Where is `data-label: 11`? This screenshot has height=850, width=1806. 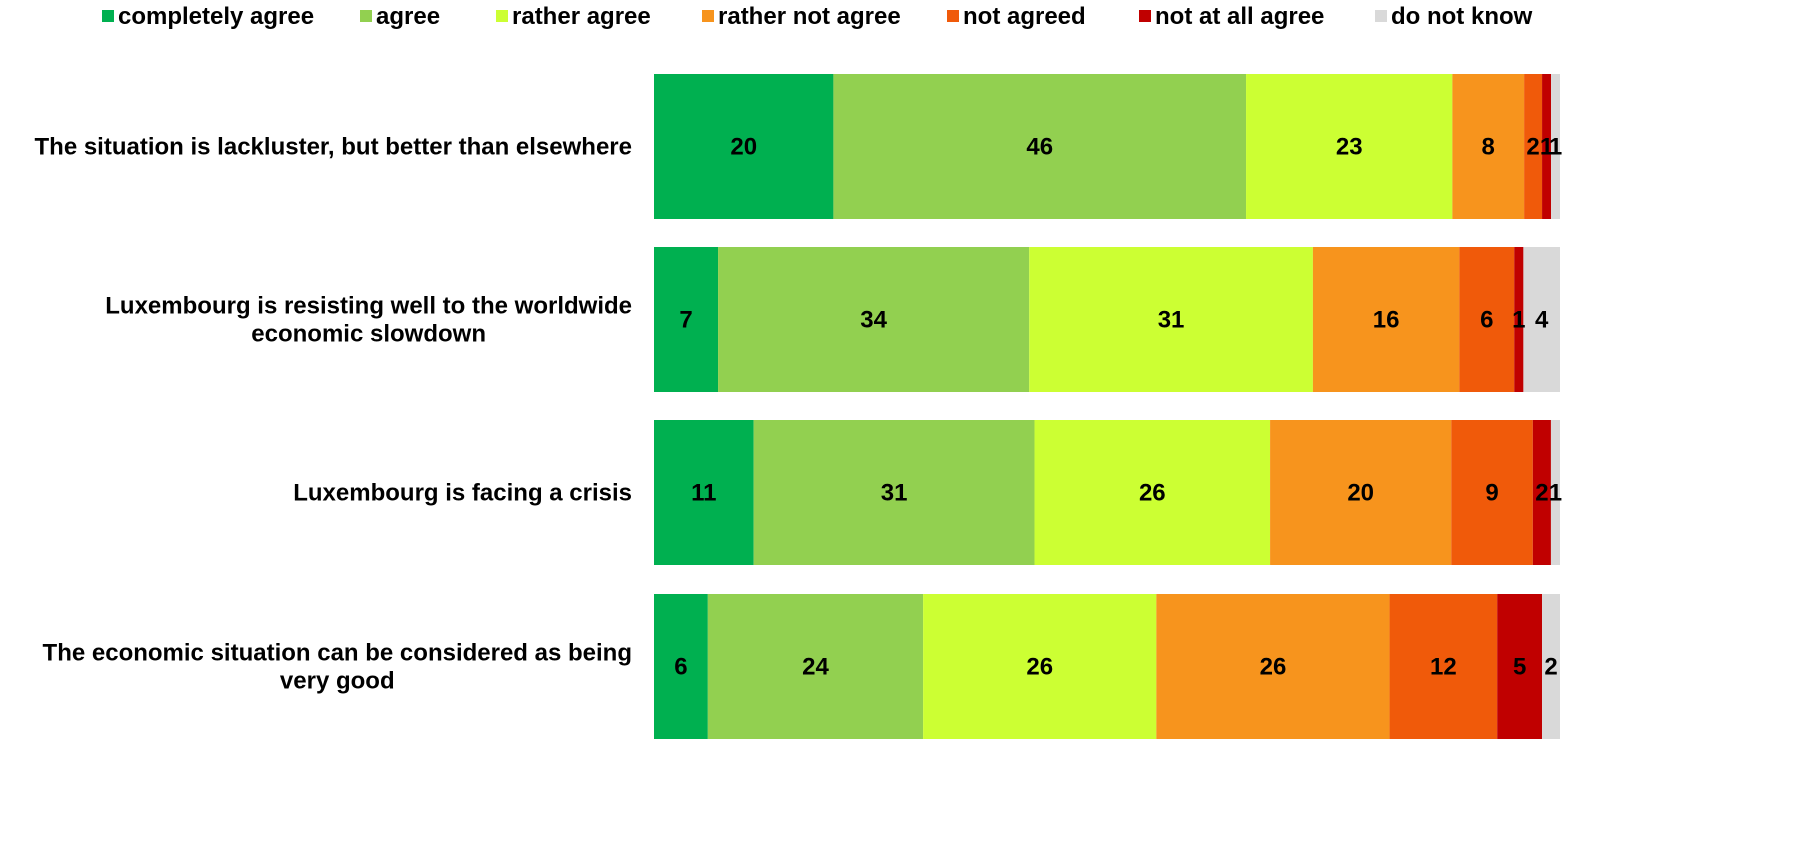
data-label: 11 is located at coordinates (703, 493).